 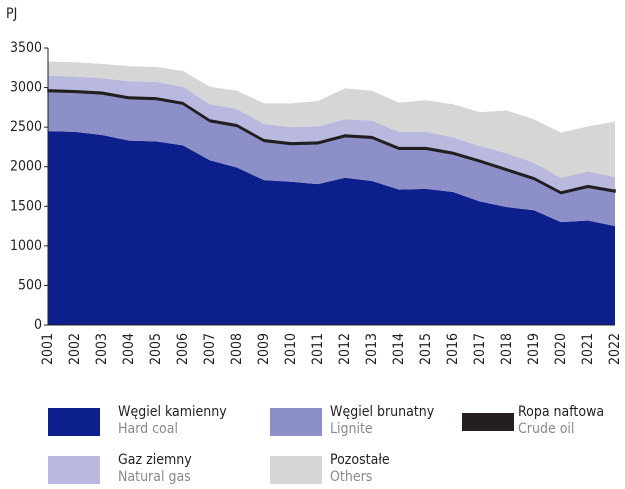 What do you see at coordinates (534, 349) in the screenshot?
I see `x-tick-label: 2019` at bounding box center [534, 349].